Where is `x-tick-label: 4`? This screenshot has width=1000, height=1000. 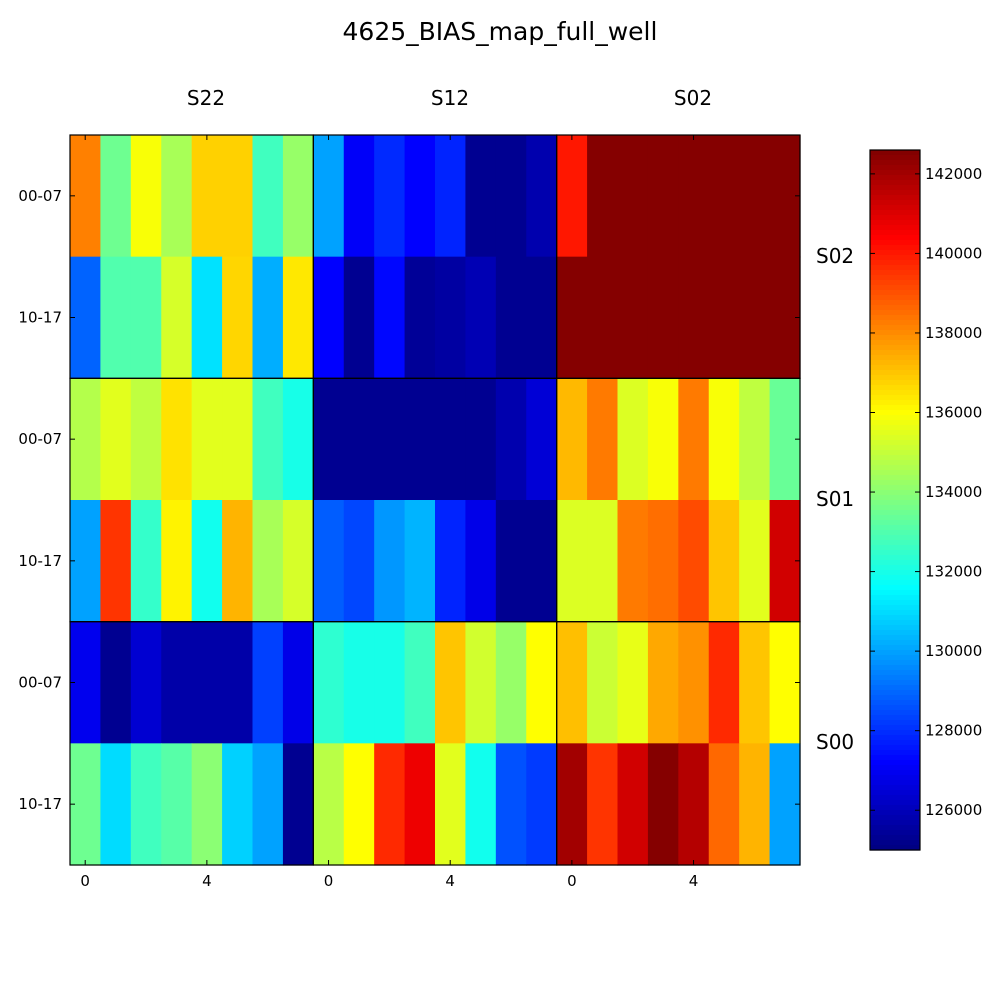
x-tick-label: 4 is located at coordinates (694, 881).